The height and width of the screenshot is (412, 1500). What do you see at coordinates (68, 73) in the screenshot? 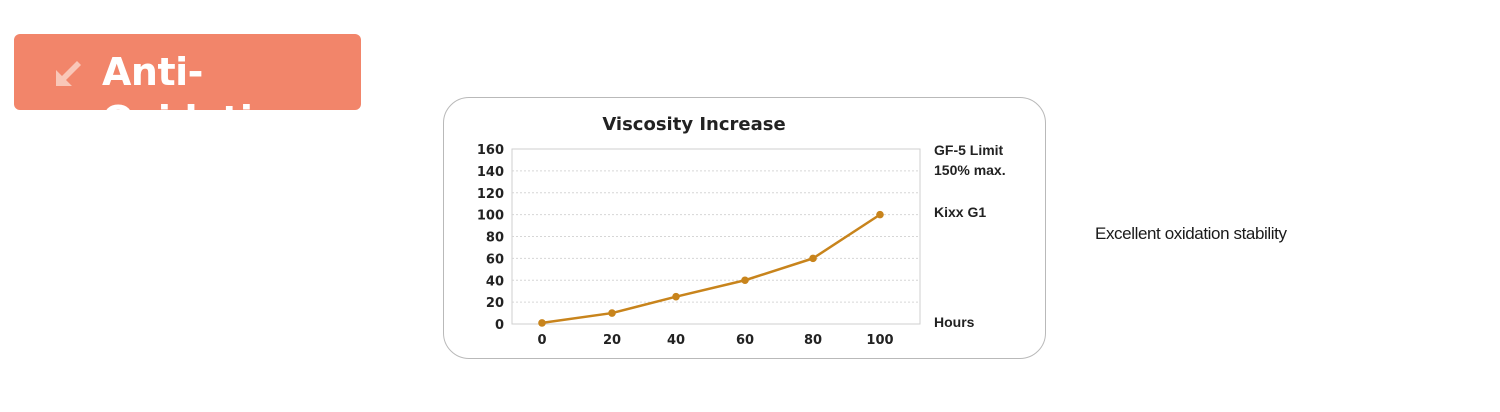
I see `arrow-down-left-icon` at bounding box center [68, 73].